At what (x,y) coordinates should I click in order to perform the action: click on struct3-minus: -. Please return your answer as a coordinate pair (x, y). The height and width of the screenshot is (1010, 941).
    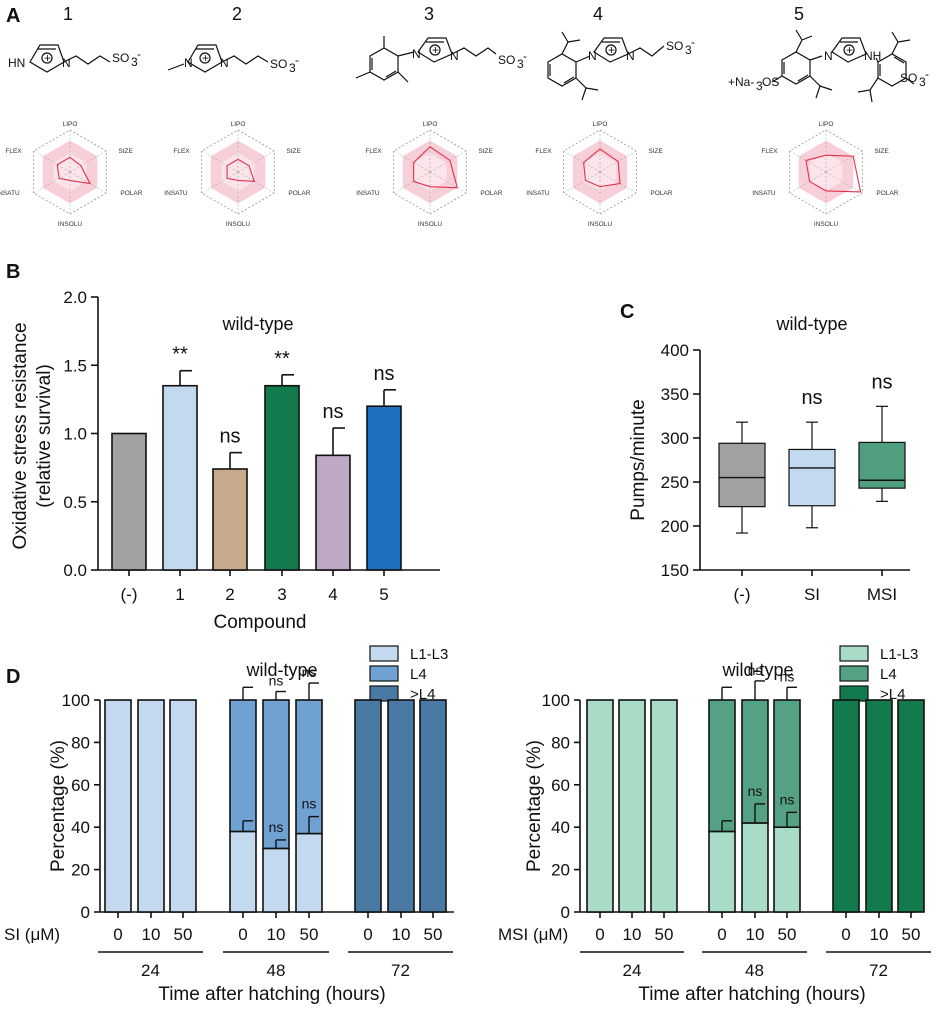
    Looking at the image, I should click on (525, 56).